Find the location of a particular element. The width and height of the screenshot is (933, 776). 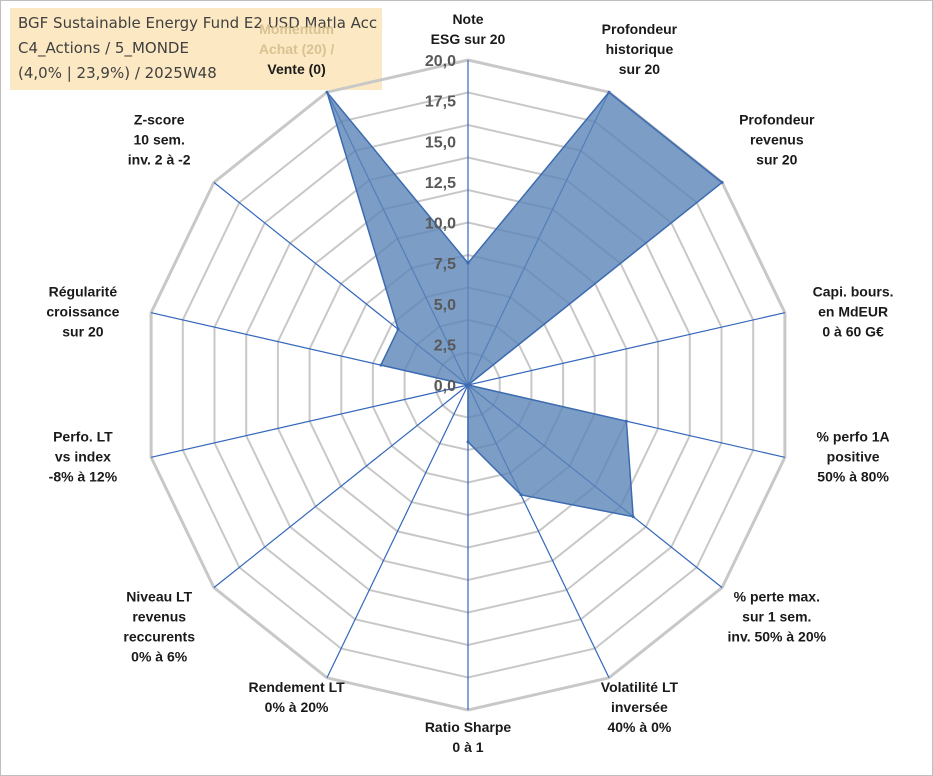

axis-label-10-line-1: vs index is located at coordinates (83, 456).